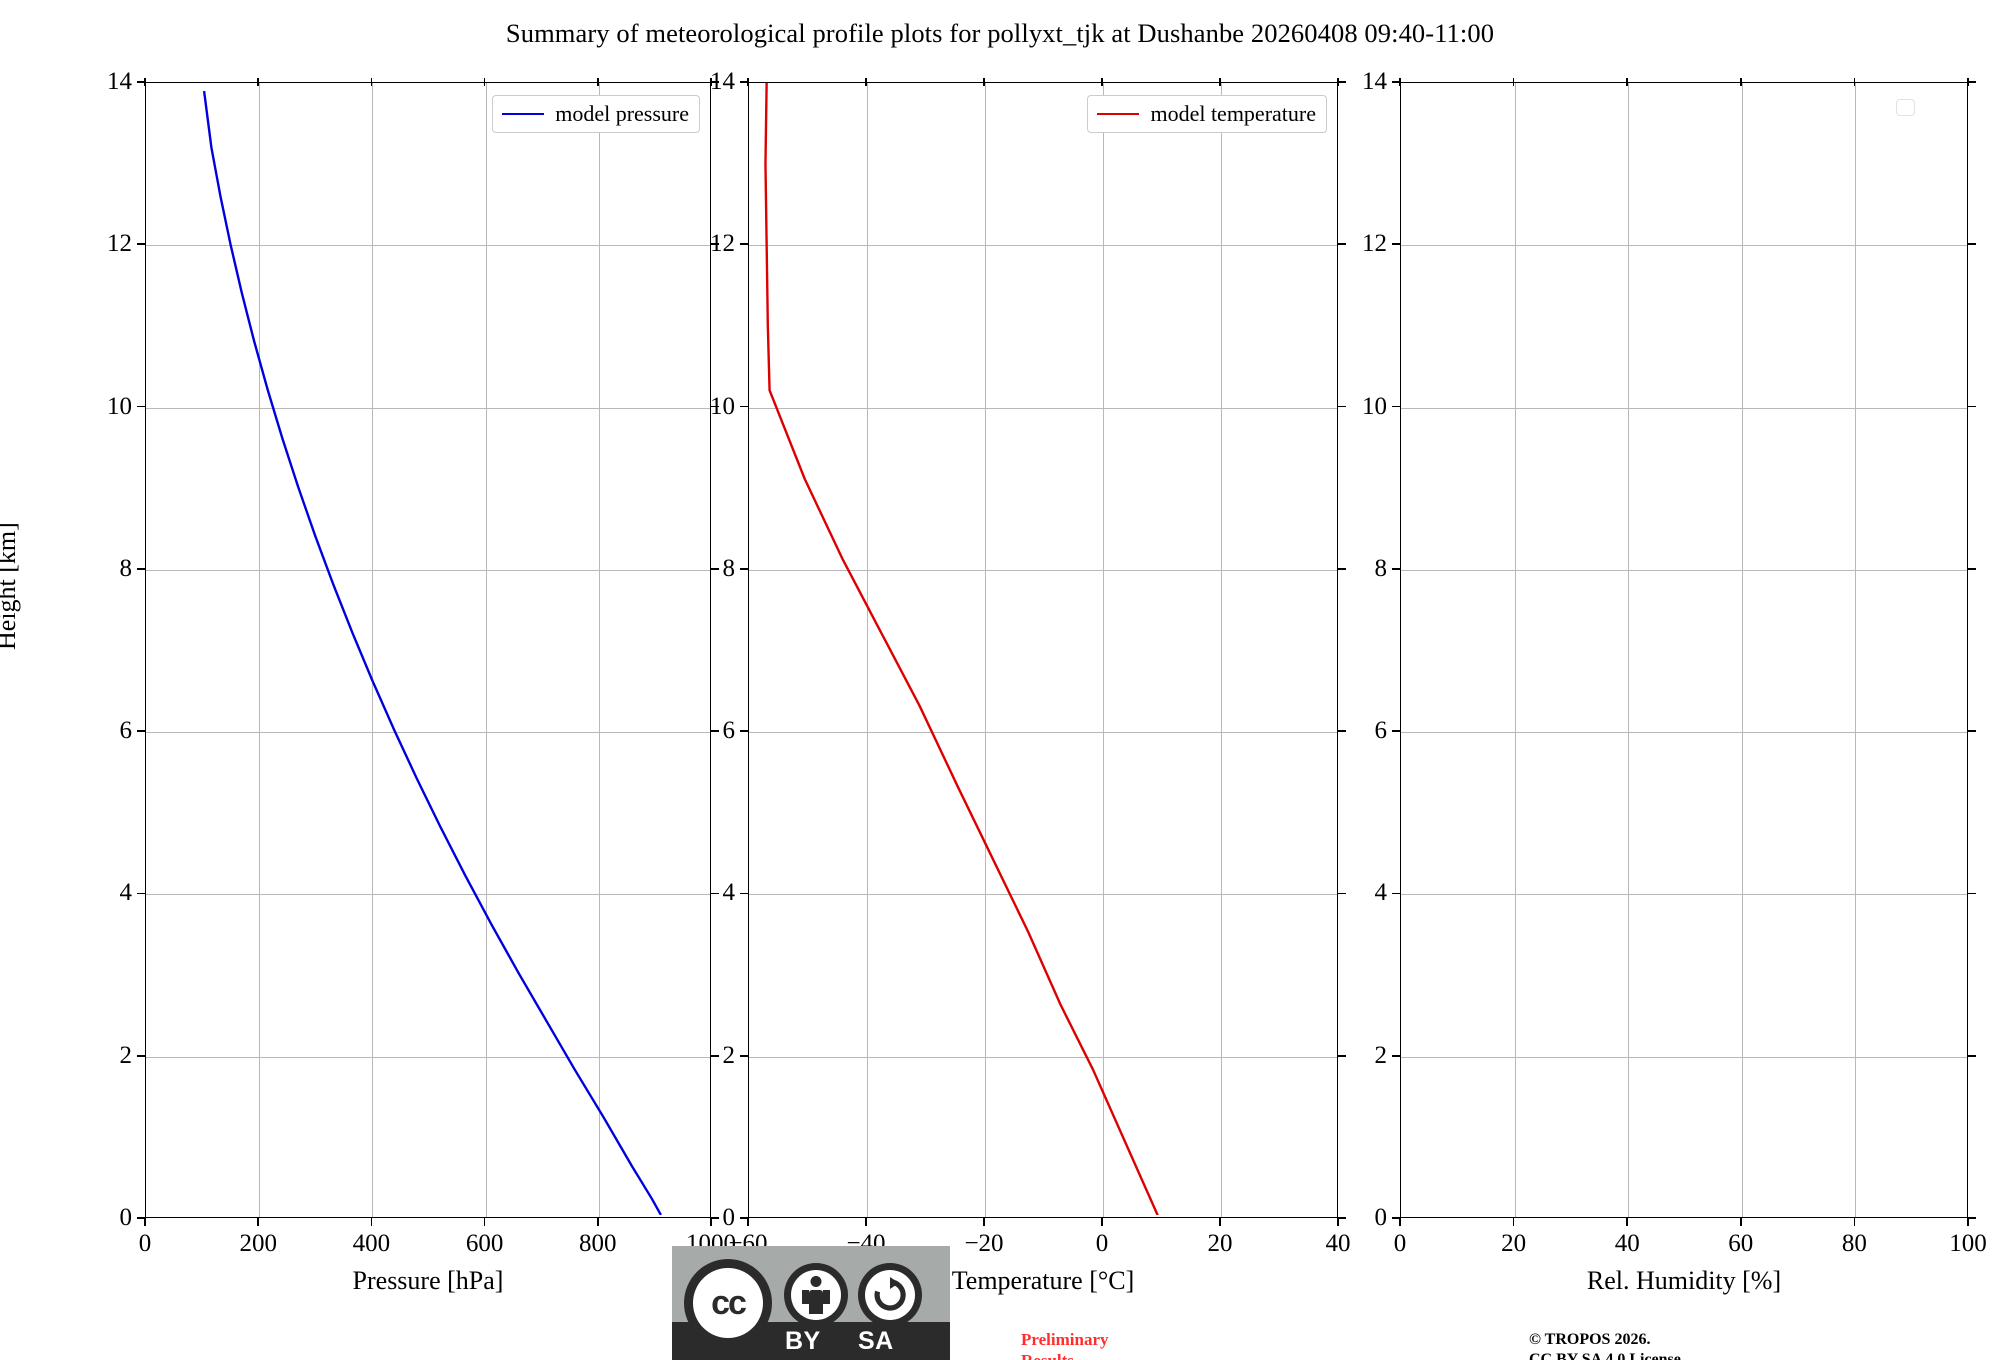  I want to click on x-tick-label: 80, so click(1854, 1243).